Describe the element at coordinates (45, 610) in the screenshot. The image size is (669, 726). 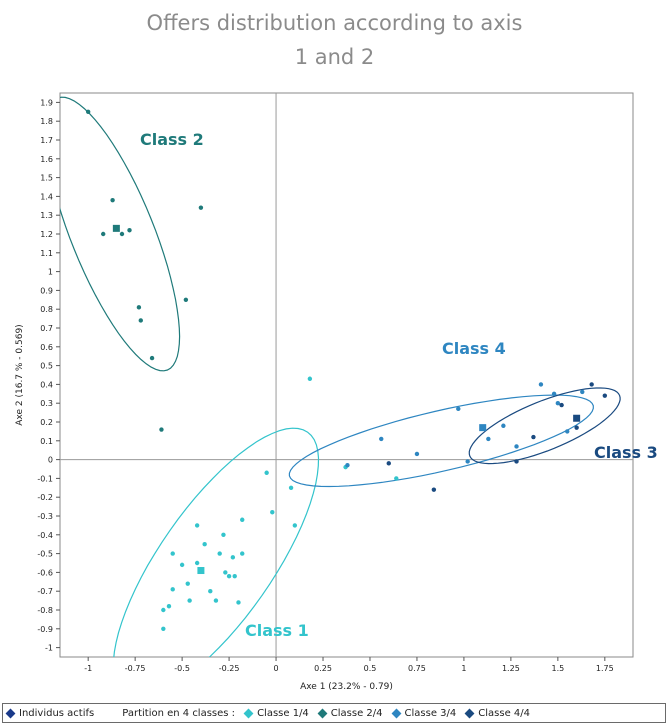
I see `y-tick-label: -0.8` at that location.